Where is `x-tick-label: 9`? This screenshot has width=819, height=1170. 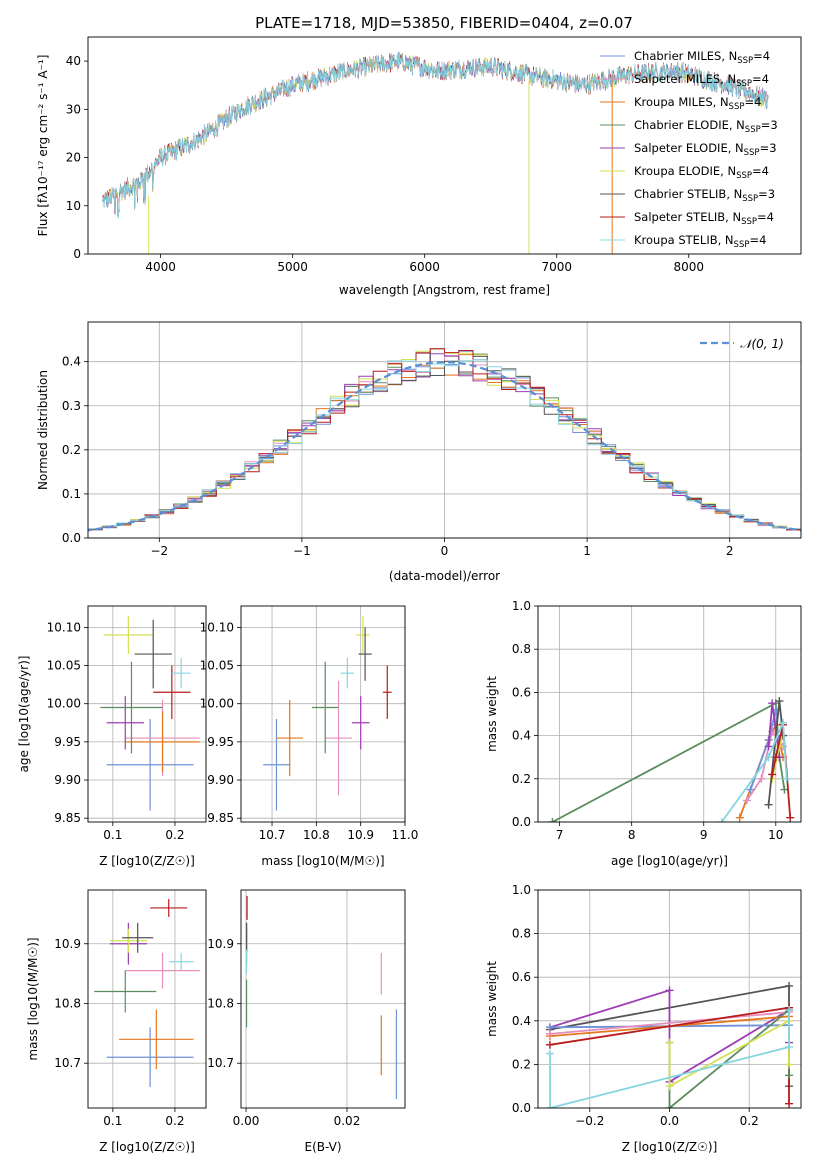 x-tick-label: 9 is located at coordinates (704, 835).